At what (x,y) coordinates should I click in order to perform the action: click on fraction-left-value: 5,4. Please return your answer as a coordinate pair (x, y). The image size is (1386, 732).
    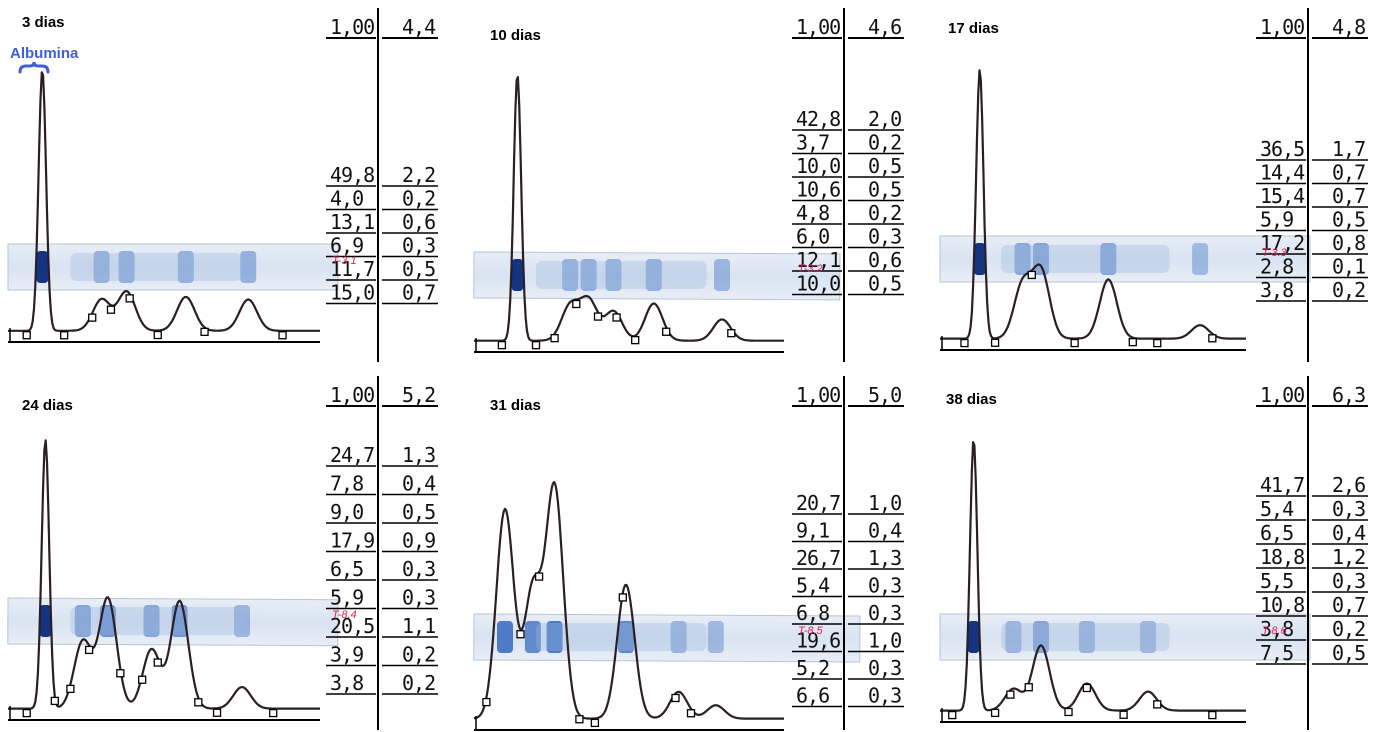
    Looking at the image, I should click on (1277, 509).